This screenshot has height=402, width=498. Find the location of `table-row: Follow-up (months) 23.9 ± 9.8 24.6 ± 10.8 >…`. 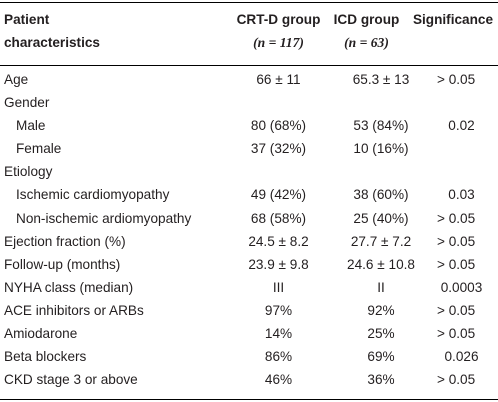

table-row: Follow-up (months) 23.9 ± 9.8 24.6 ± 10.8 >… is located at coordinates (249, 264).